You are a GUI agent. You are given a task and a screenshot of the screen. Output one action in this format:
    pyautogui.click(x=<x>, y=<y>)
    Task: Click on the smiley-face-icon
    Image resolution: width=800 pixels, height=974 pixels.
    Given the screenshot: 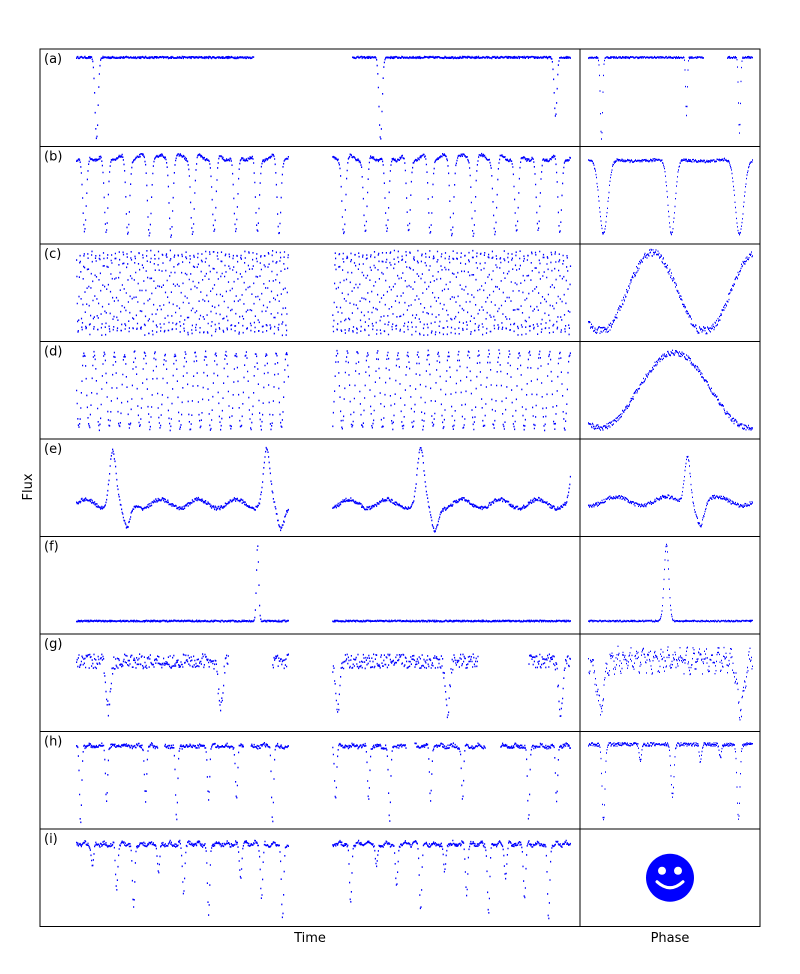 What is the action you would take?
    pyautogui.click(x=670, y=877)
    